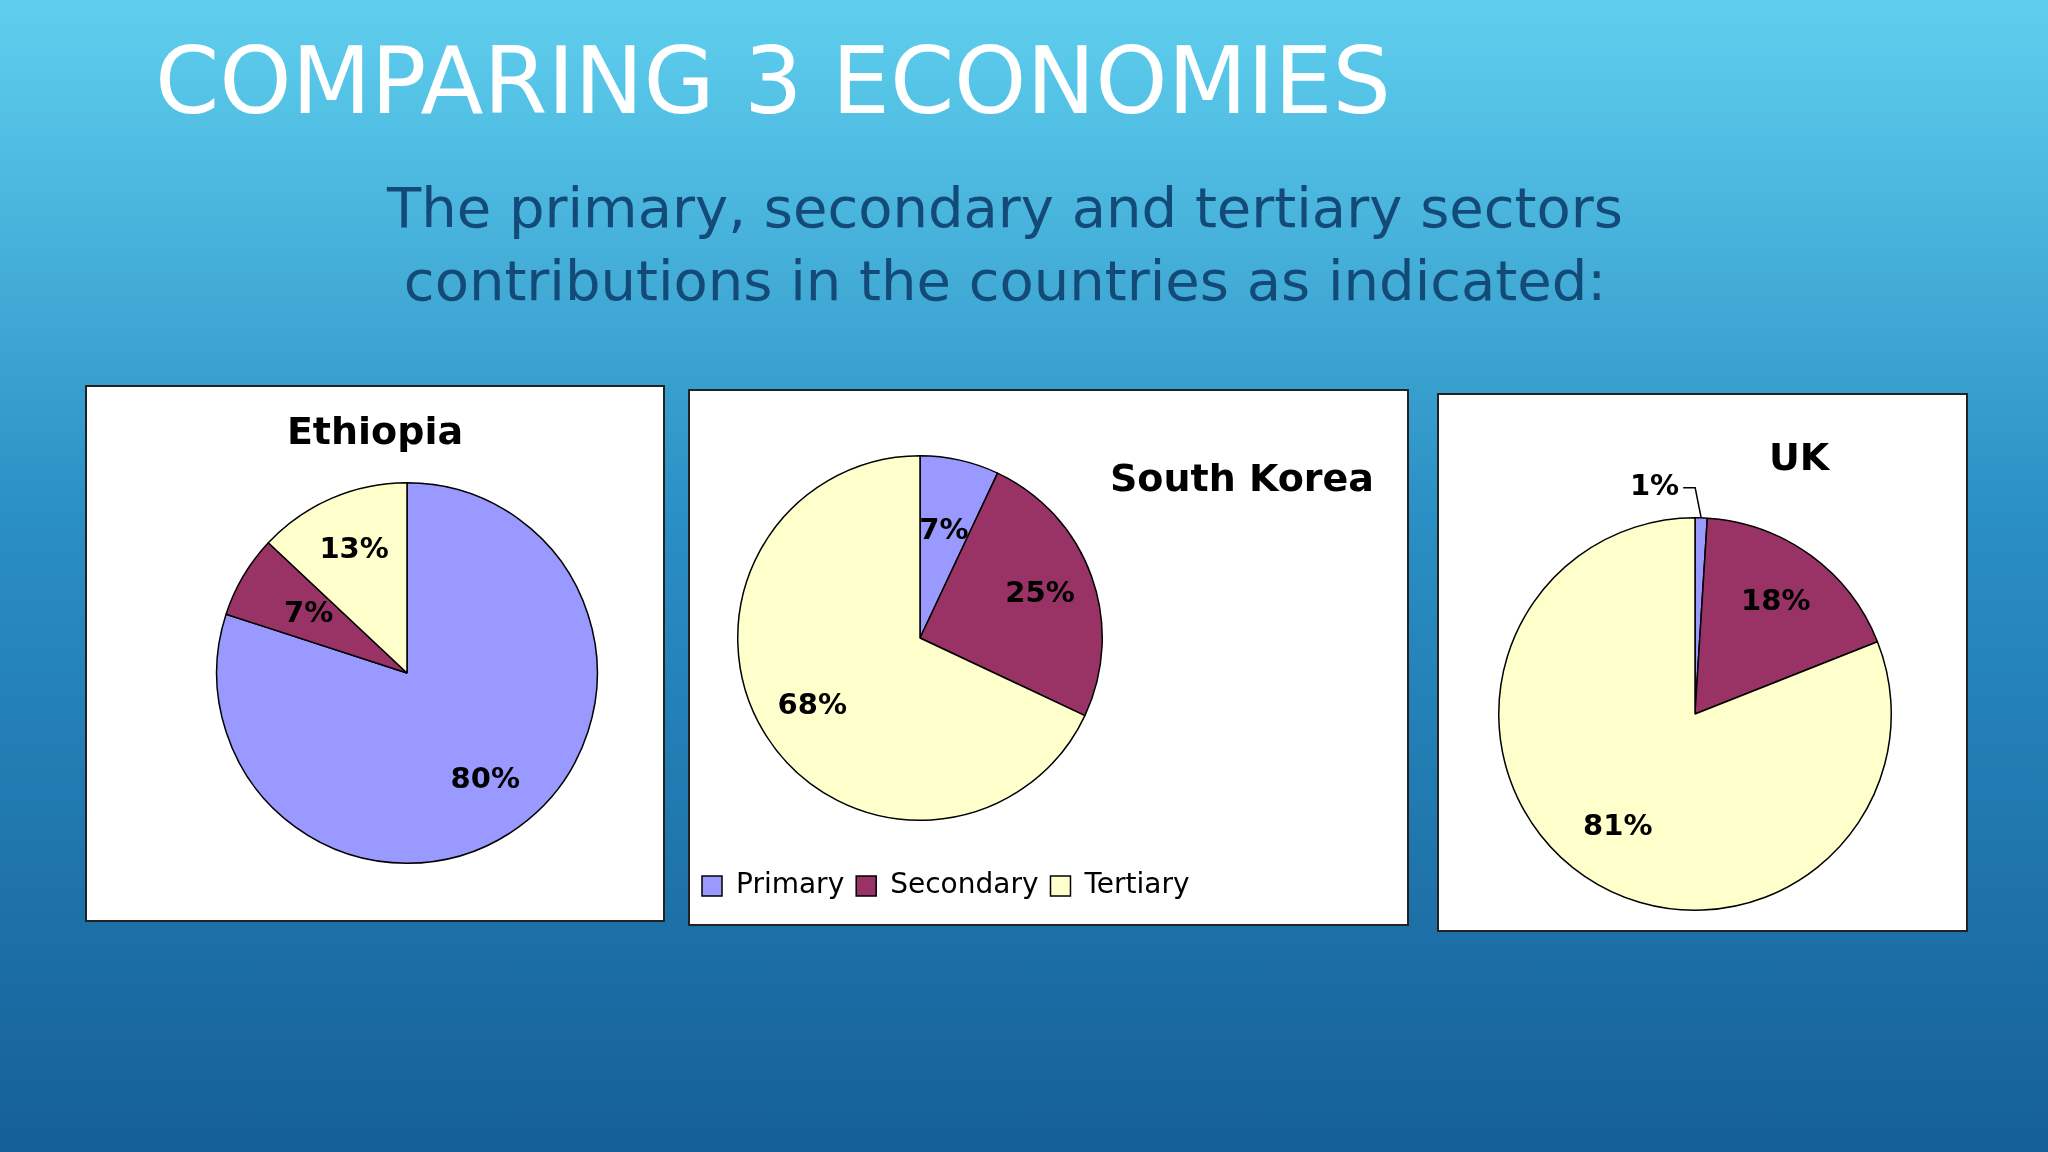 The width and height of the screenshot is (2048, 1152). Describe the element at coordinates (812, 703) in the screenshot. I see `data-label: 68%` at that location.